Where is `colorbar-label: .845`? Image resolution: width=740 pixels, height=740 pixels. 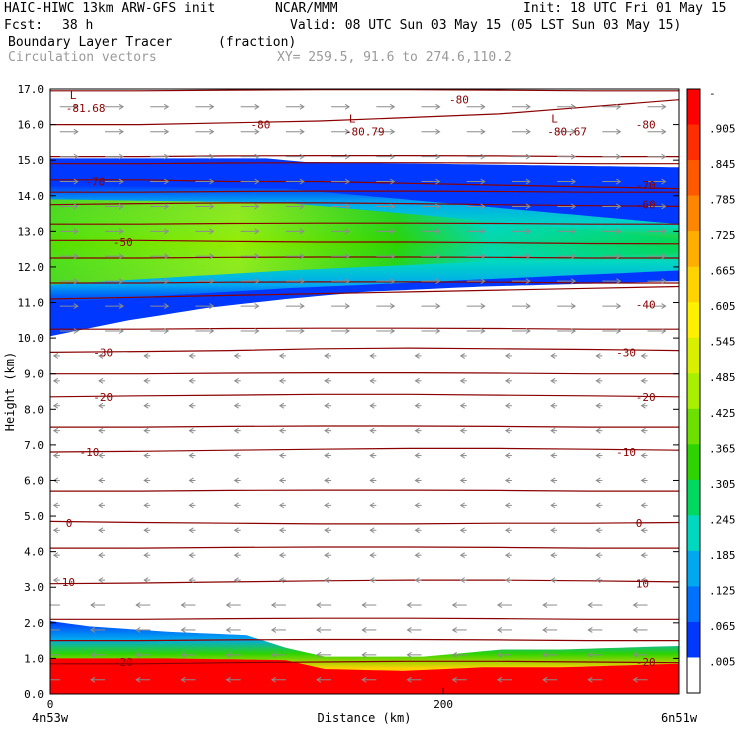 colorbar-label: .845 is located at coordinates (722, 164).